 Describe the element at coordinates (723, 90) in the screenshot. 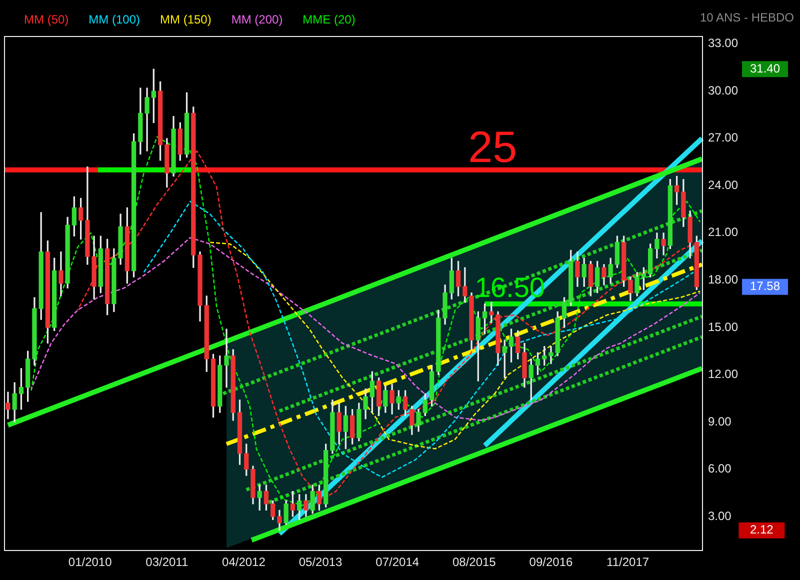

I see `y-tick-label: 30.00` at that location.